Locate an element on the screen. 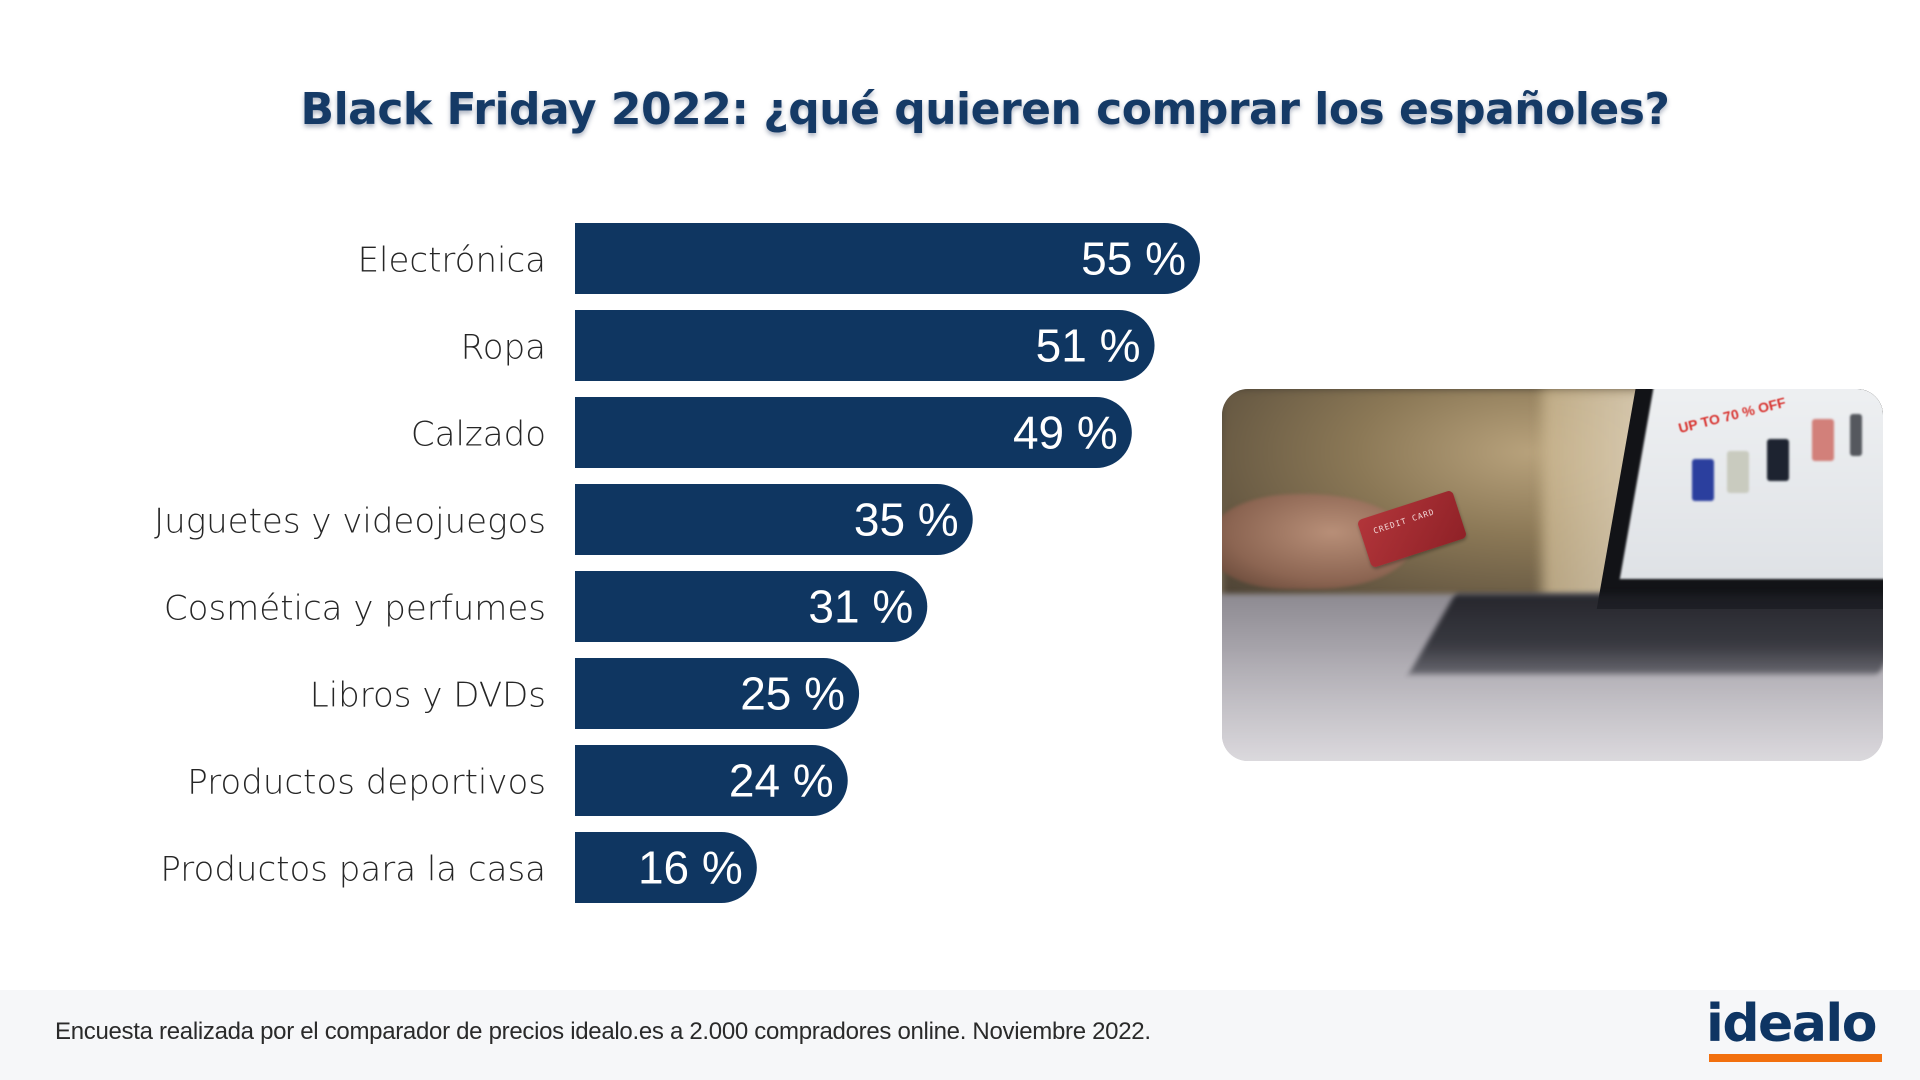  bar-group: 49 % Calzado is located at coordinates (771, 432).